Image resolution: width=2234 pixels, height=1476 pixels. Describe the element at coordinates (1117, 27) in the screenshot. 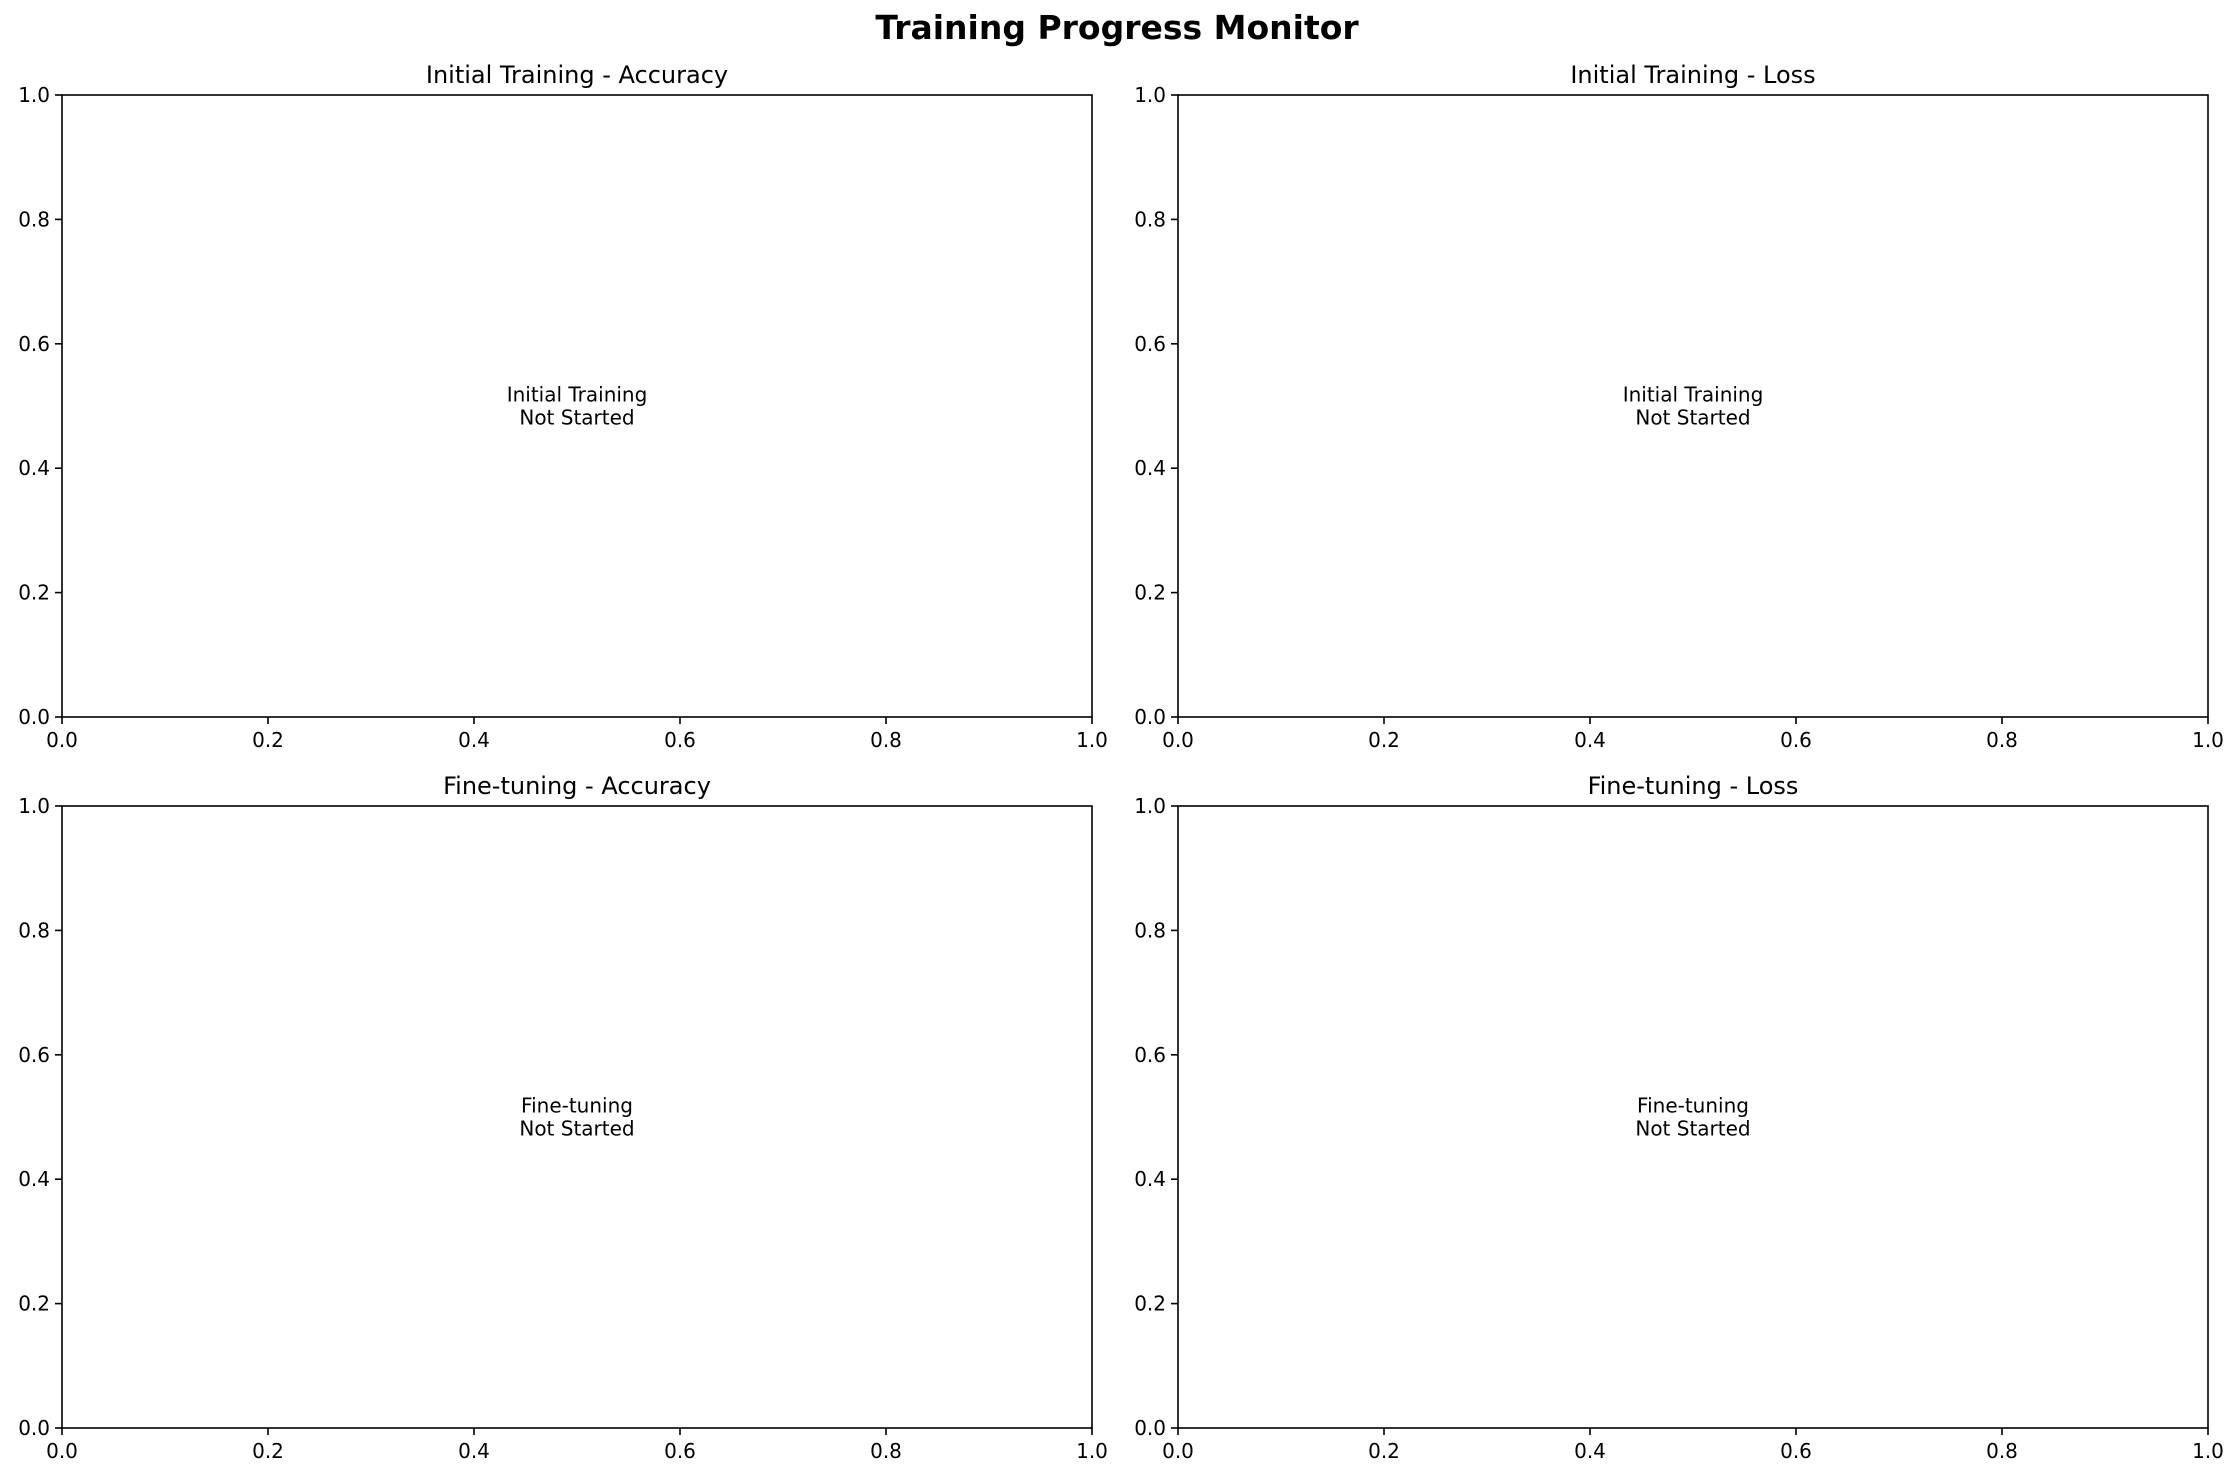

I see `figure-title: Training Progress Monitor` at that location.